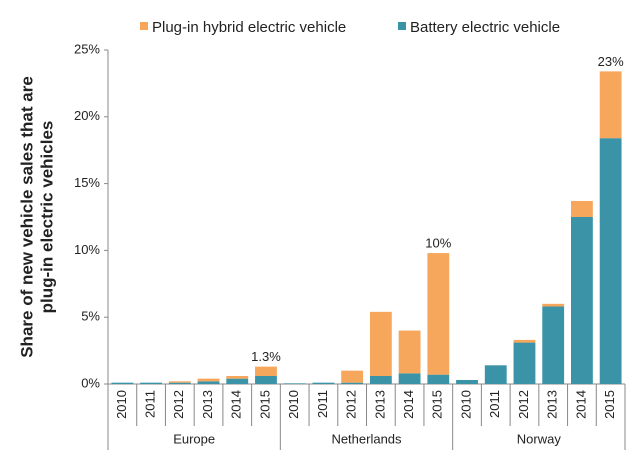 This screenshot has height=469, width=640. I want to click on legend-label: Battery electric vehicle, so click(485, 27).